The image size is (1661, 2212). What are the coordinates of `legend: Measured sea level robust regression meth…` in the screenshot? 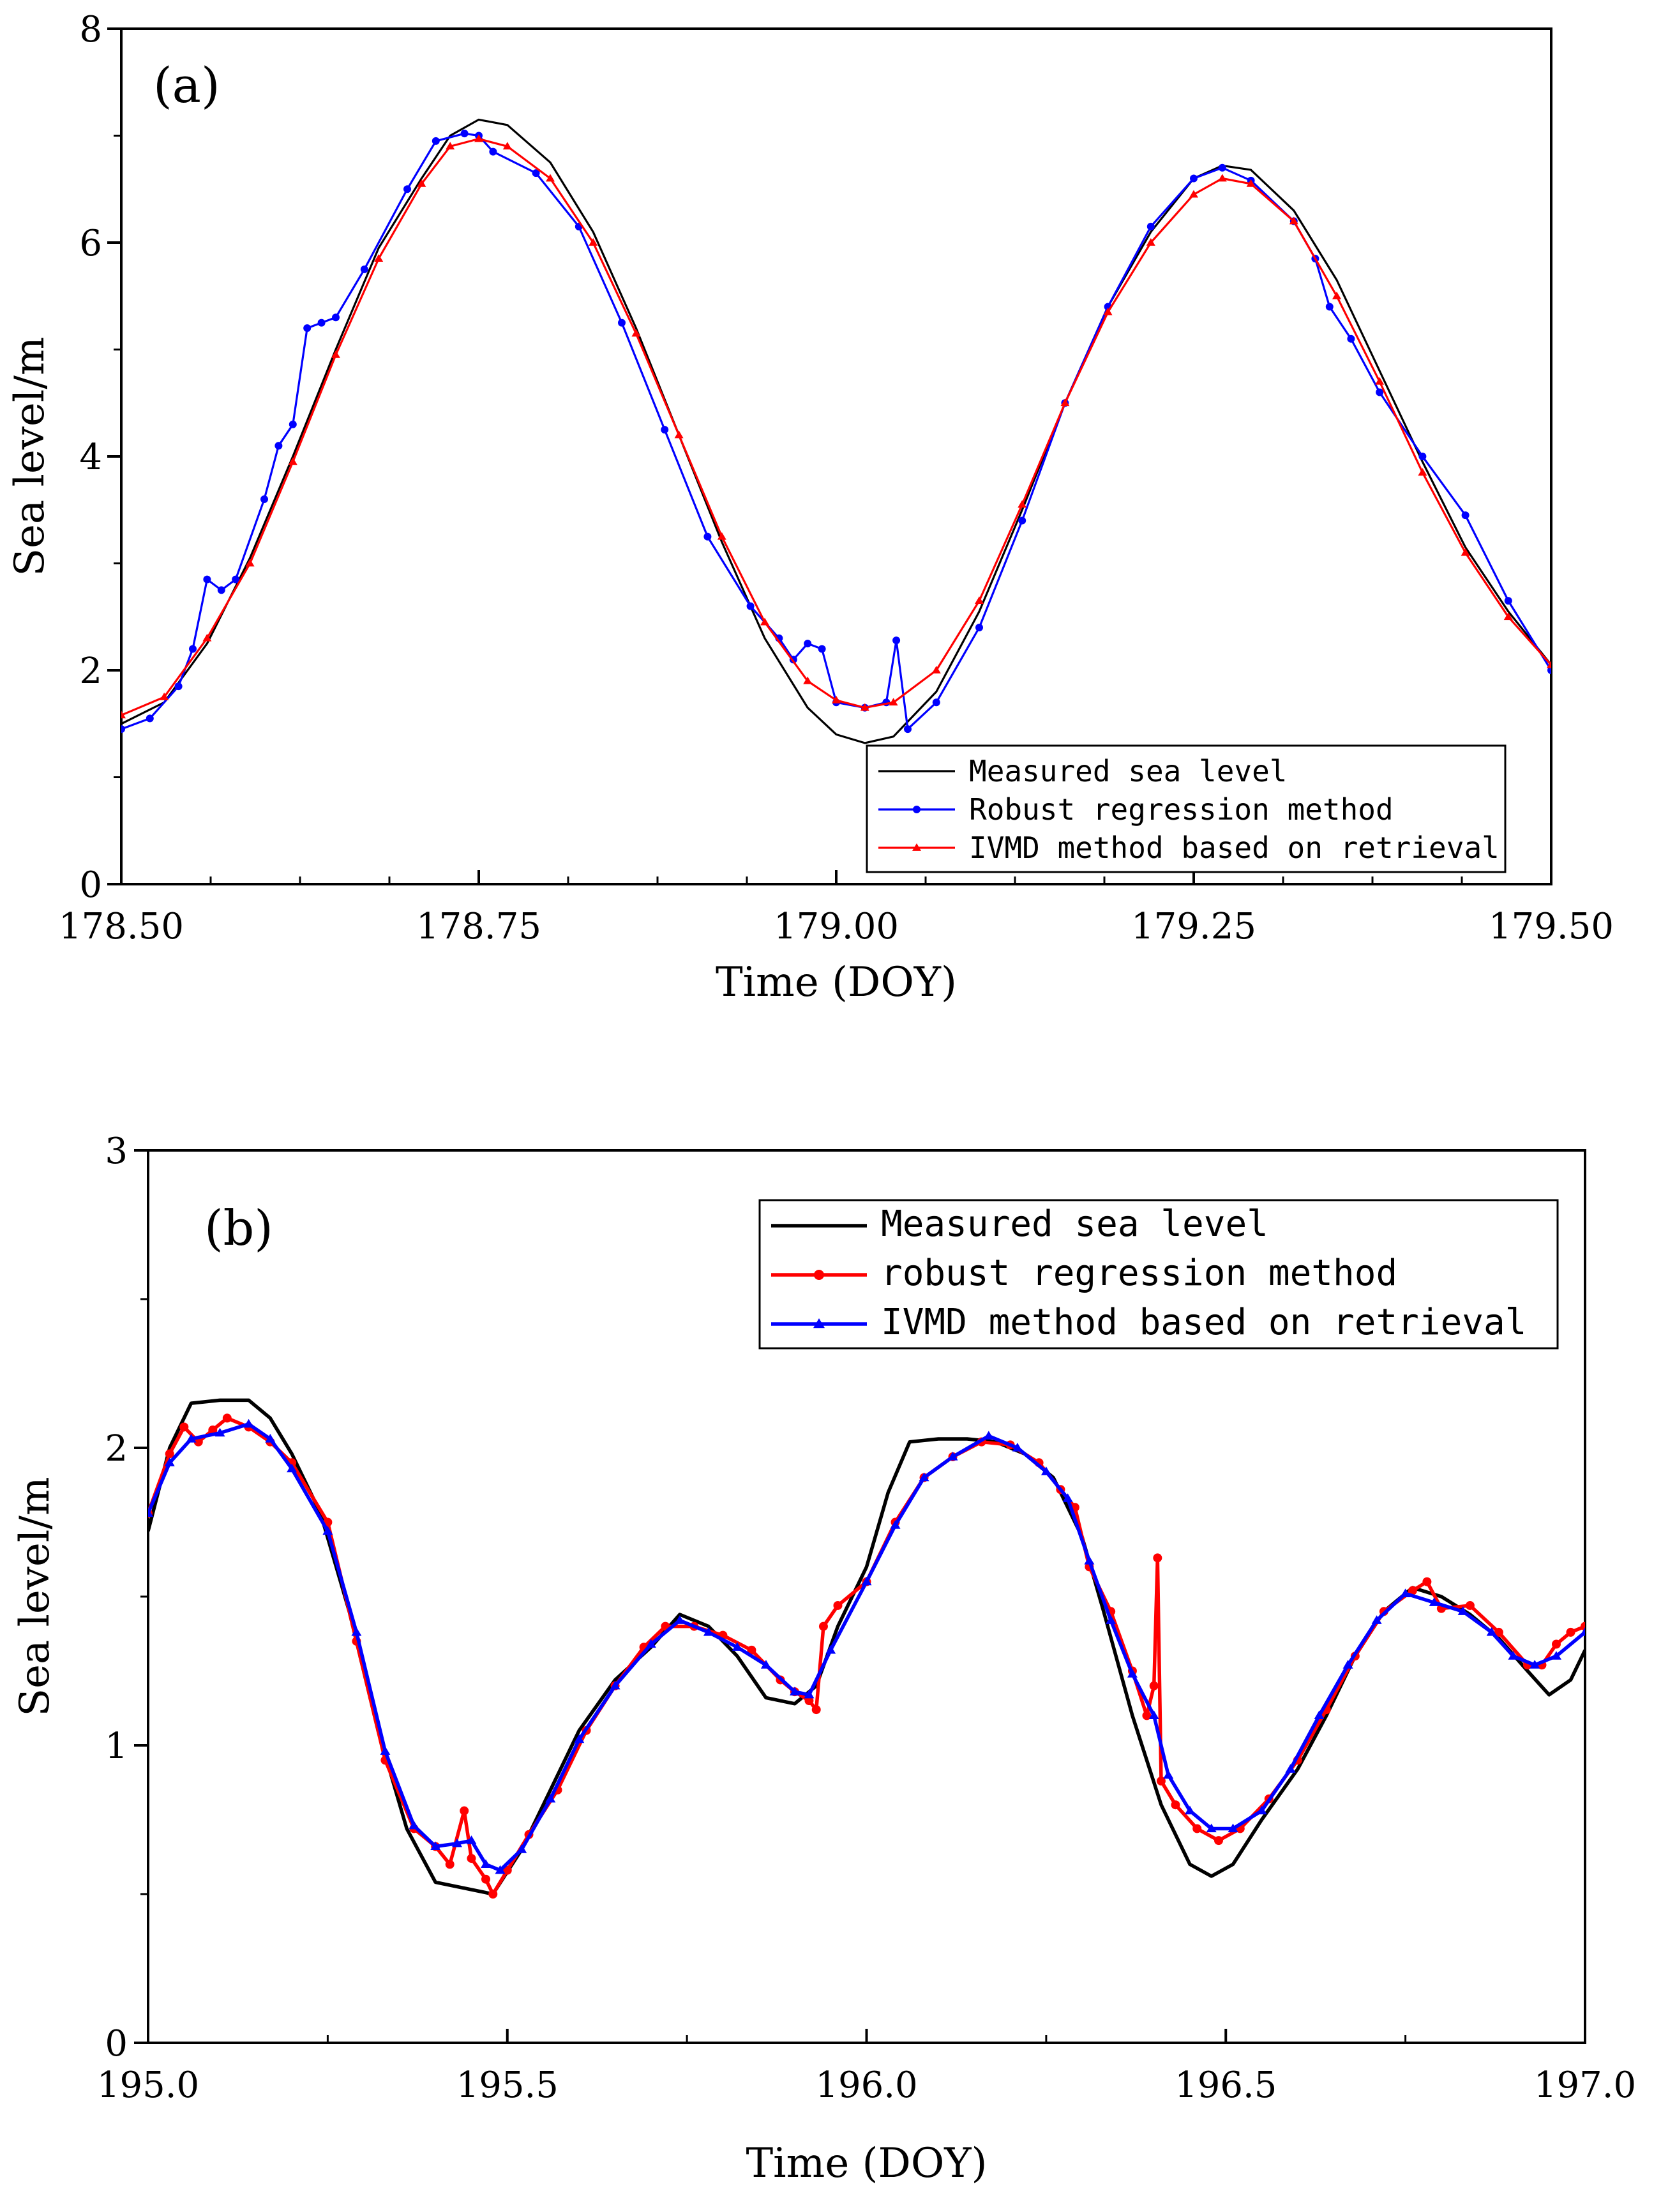 It's located at (1158, 1274).